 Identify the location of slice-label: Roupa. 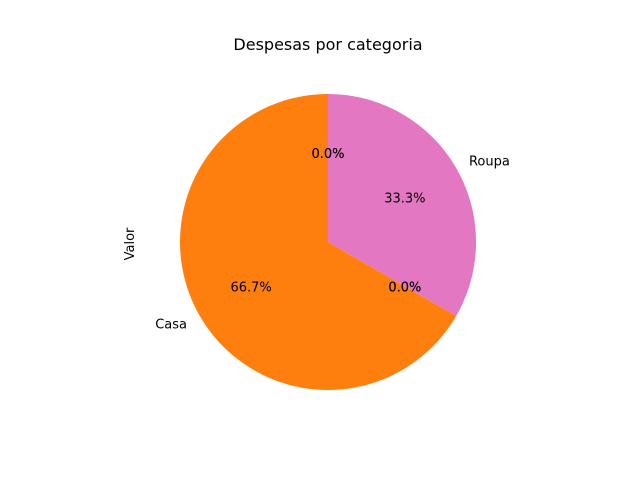
(489, 162).